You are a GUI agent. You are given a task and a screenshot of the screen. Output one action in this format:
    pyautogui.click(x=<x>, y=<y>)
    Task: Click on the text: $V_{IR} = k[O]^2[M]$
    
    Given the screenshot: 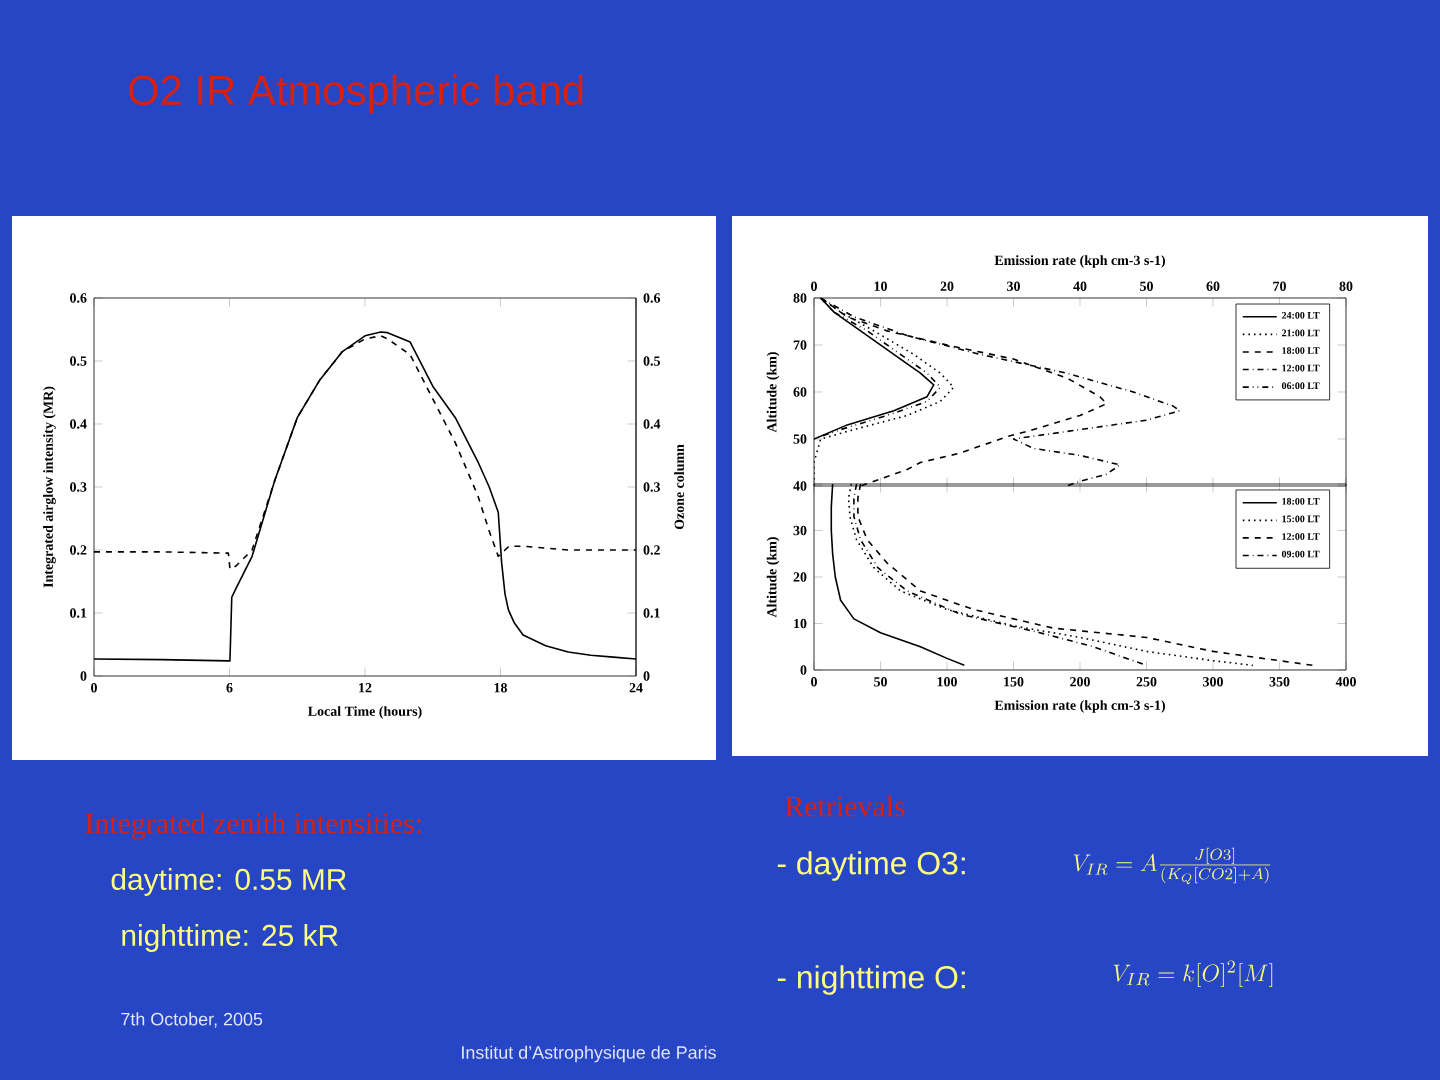 What is the action you would take?
    pyautogui.click(x=1193, y=974)
    